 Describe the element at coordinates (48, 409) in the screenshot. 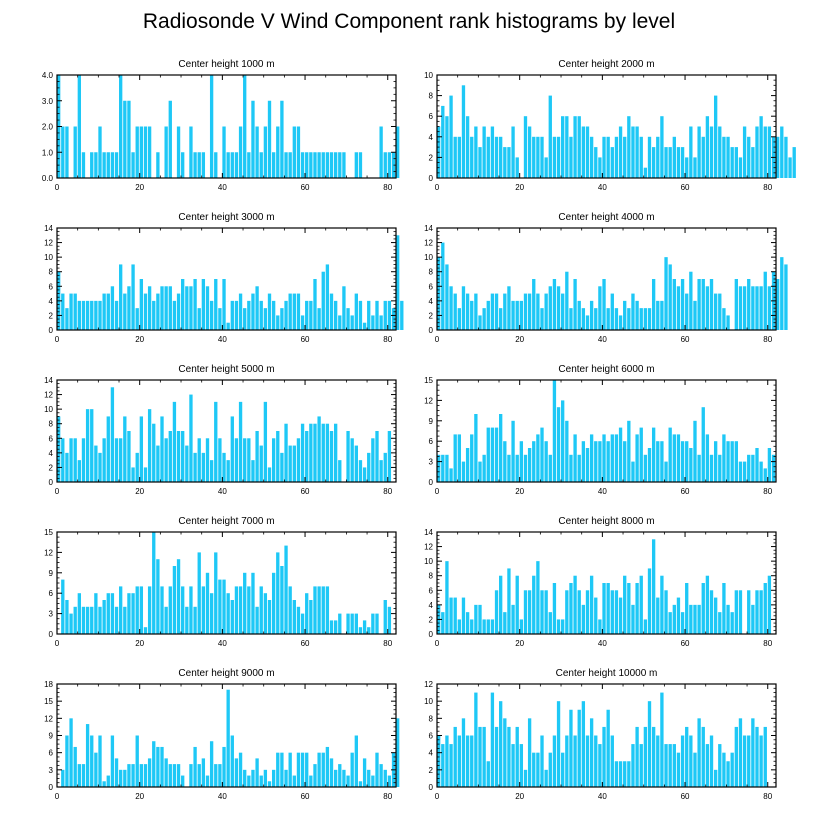

I see `y-tick-label: 10` at that location.